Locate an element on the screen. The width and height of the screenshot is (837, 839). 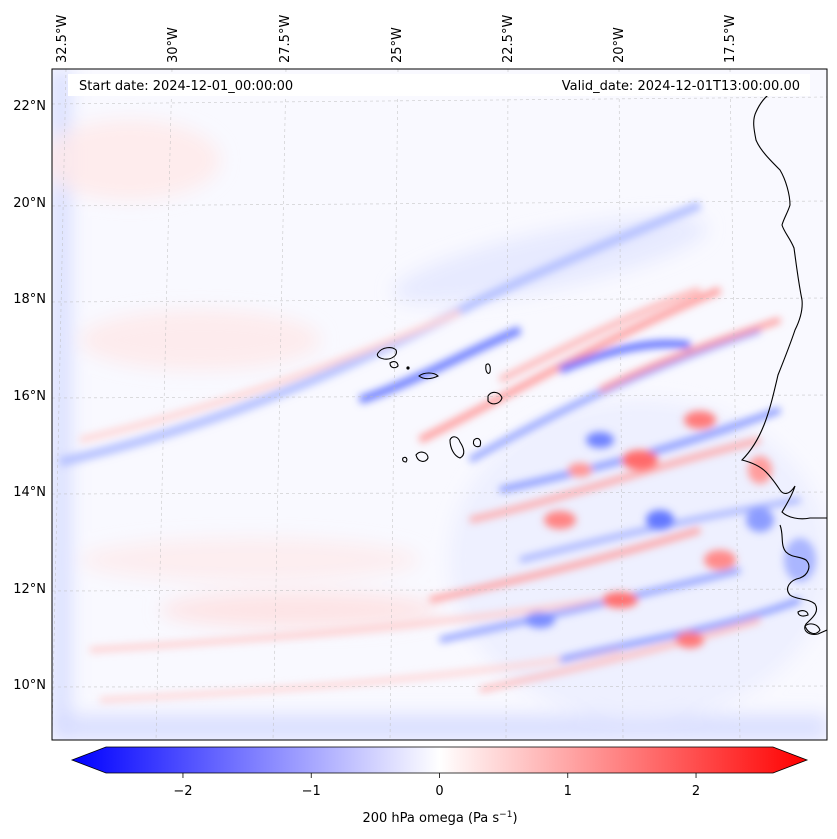
islands-bijagos is located at coordinates (809, 622).